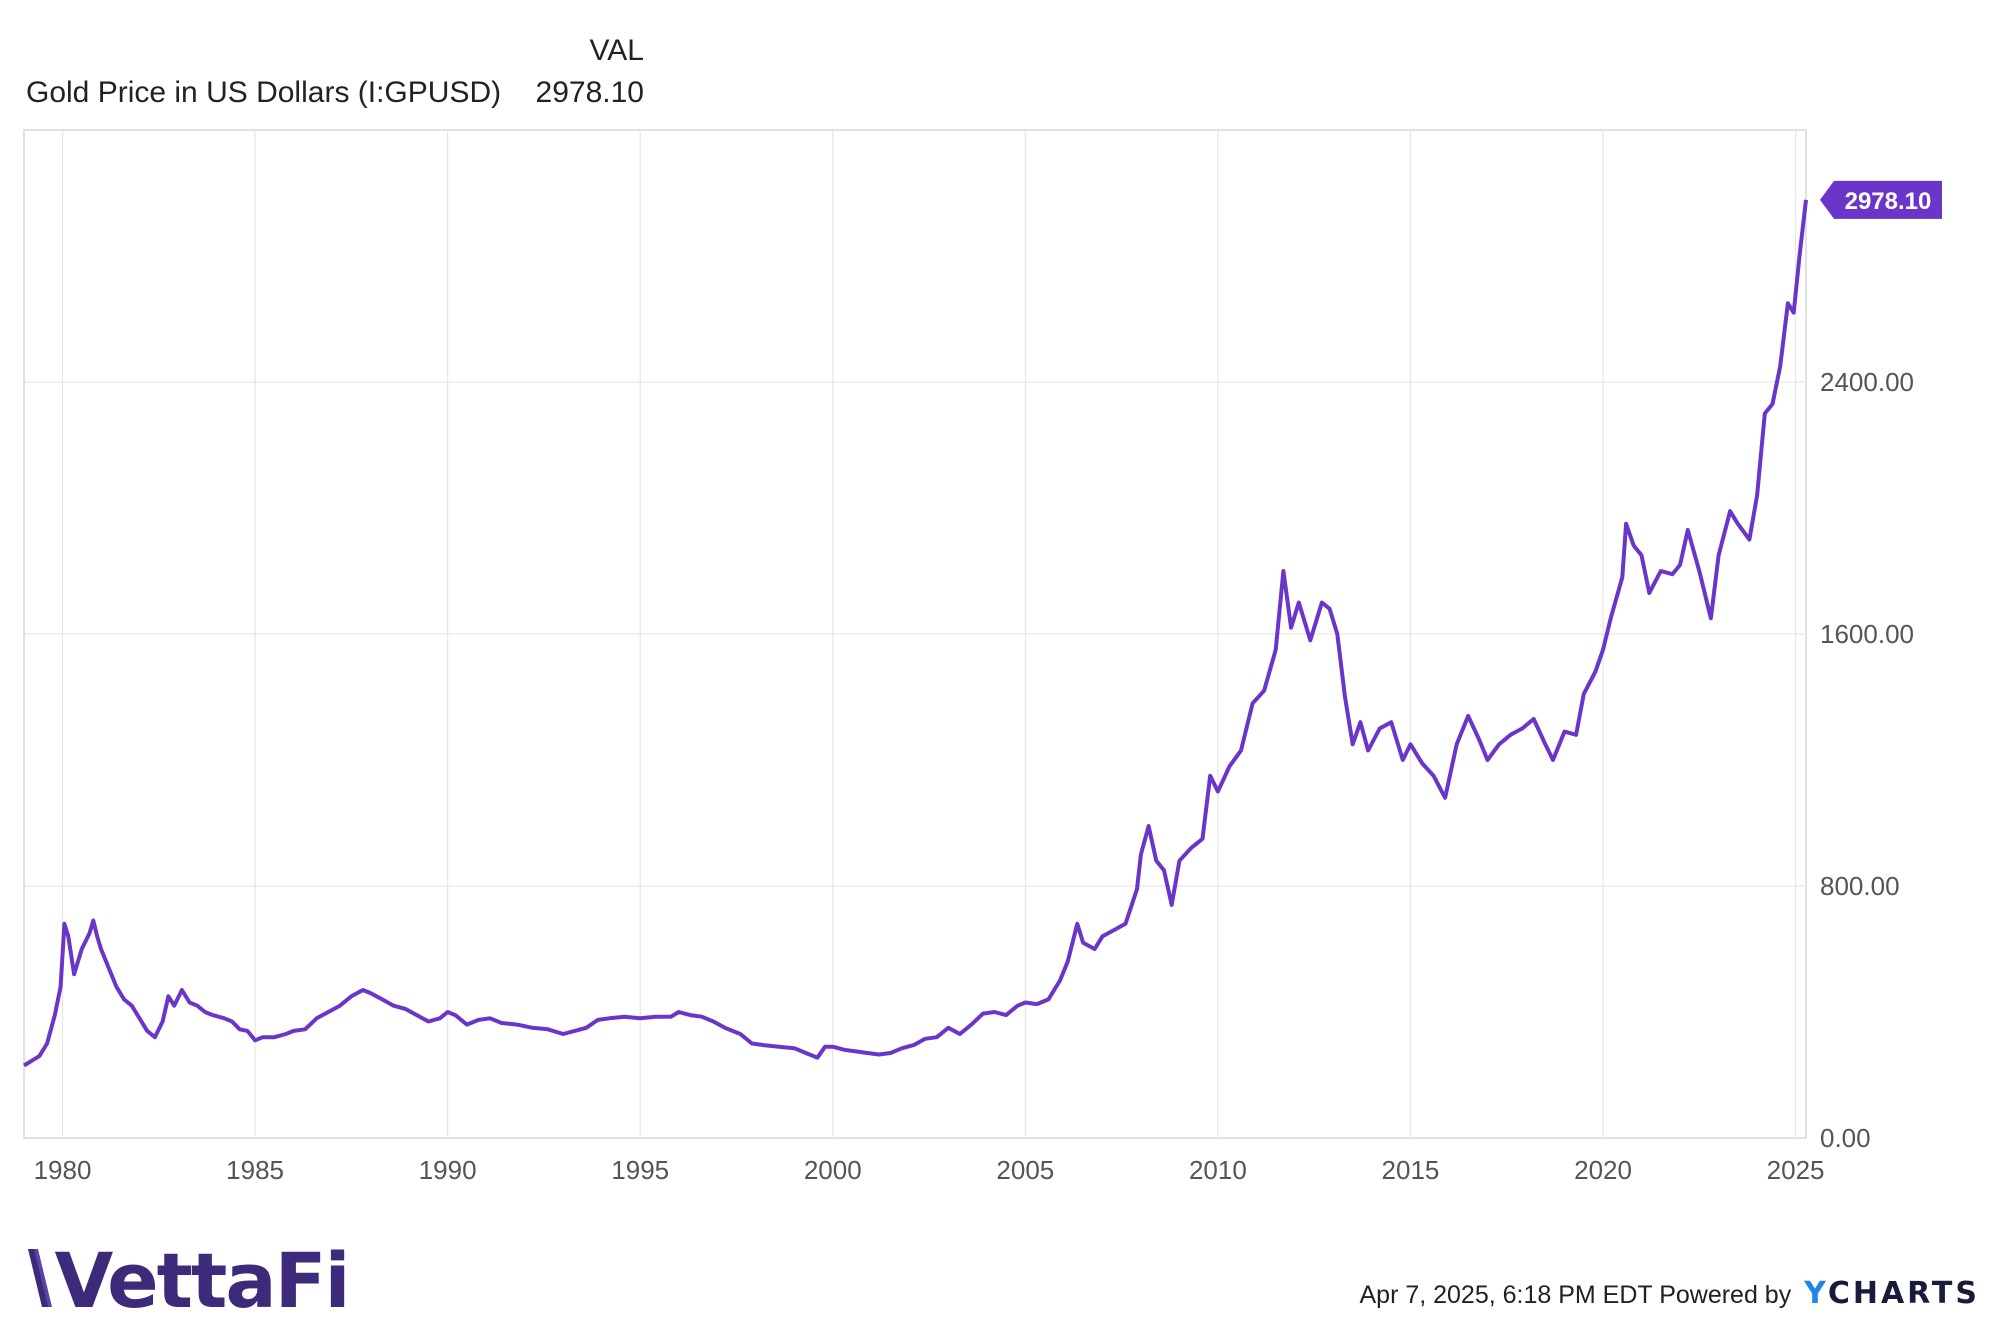  What do you see at coordinates (1860, 886) in the screenshot?
I see `y-tick-label: 800.00` at bounding box center [1860, 886].